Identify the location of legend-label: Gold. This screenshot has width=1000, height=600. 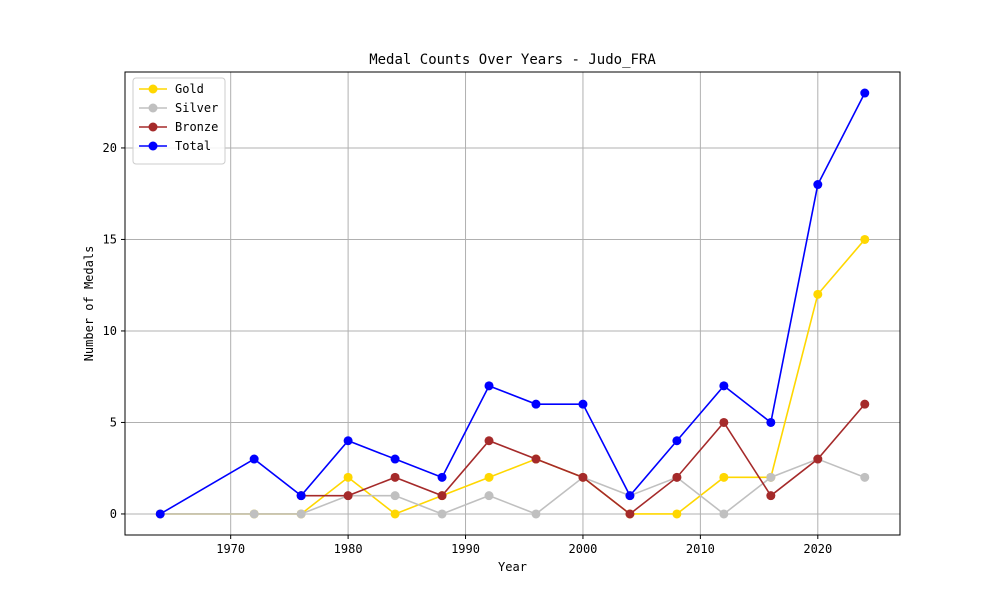
(189, 89).